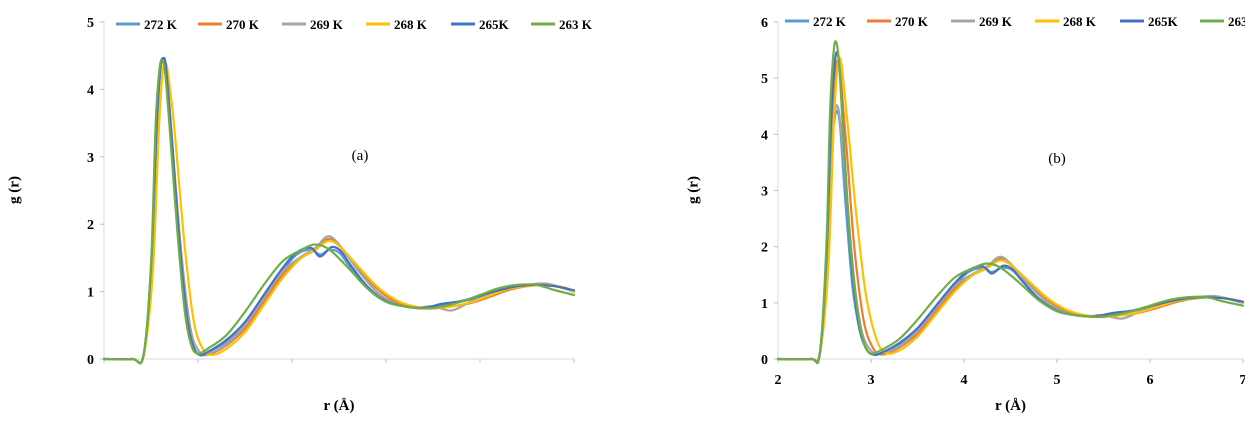  Describe the element at coordinates (778, 380) in the screenshot. I see `x-tick-label: 2` at that location.